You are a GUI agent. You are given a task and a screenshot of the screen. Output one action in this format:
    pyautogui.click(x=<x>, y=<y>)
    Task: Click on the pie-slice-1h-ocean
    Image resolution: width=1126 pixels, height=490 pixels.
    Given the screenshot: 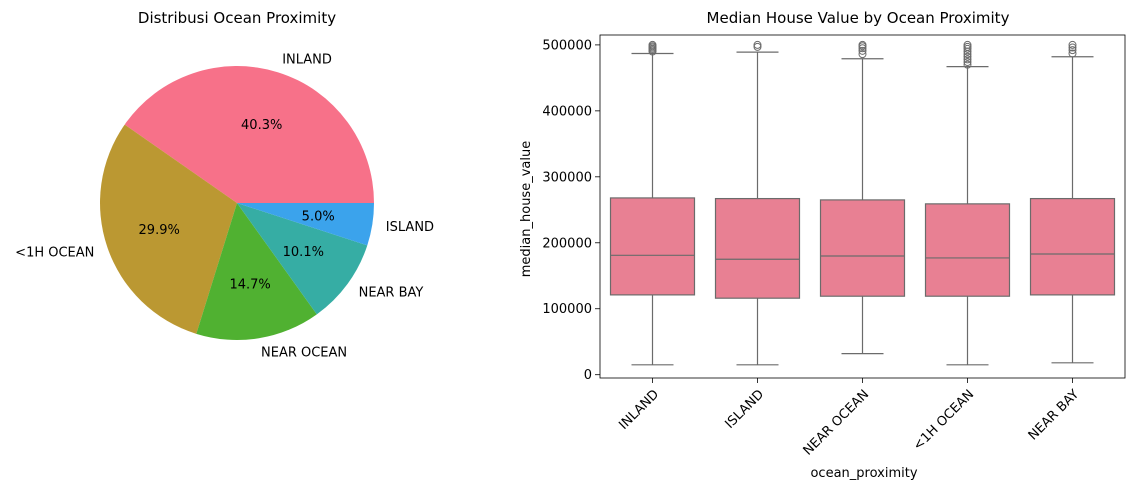 What is the action you would take?
    pyautogui.click(x=168, y=229)
    